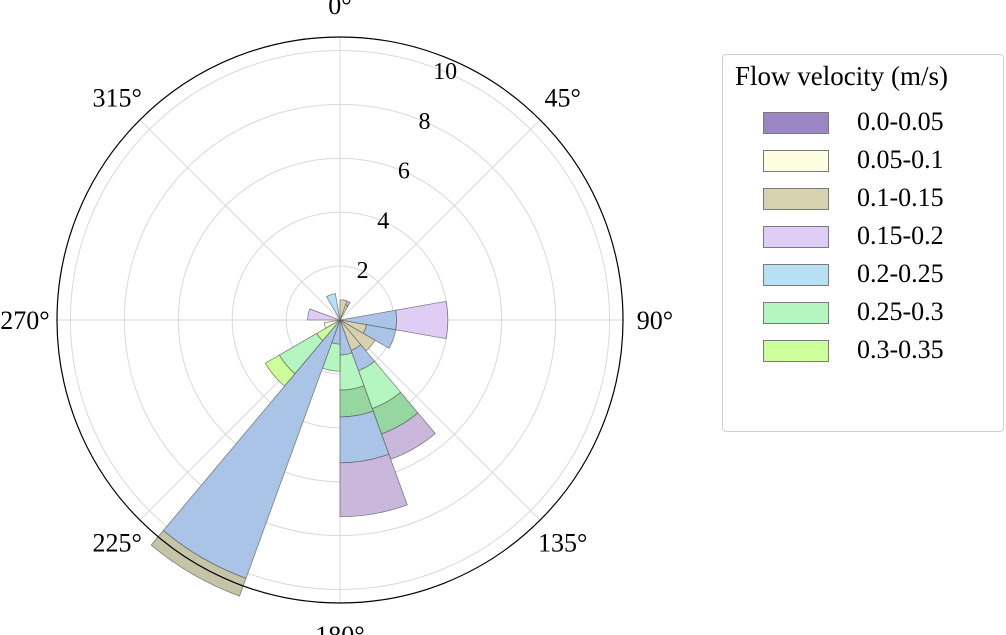 The width and height of the screenshot is (1006, 635). Describe the element at coordinates (339, 628) in the screenshot. I see `direction-label-180: 180°` at that location.